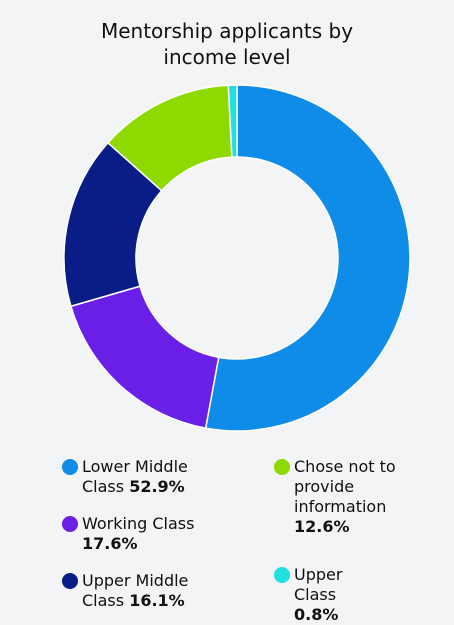 This screenshot has height=625, width=454. Describe the element at coordinates (142, 534) in the screenshot. I see `legend-item: Working Class 17.6%` at that location.